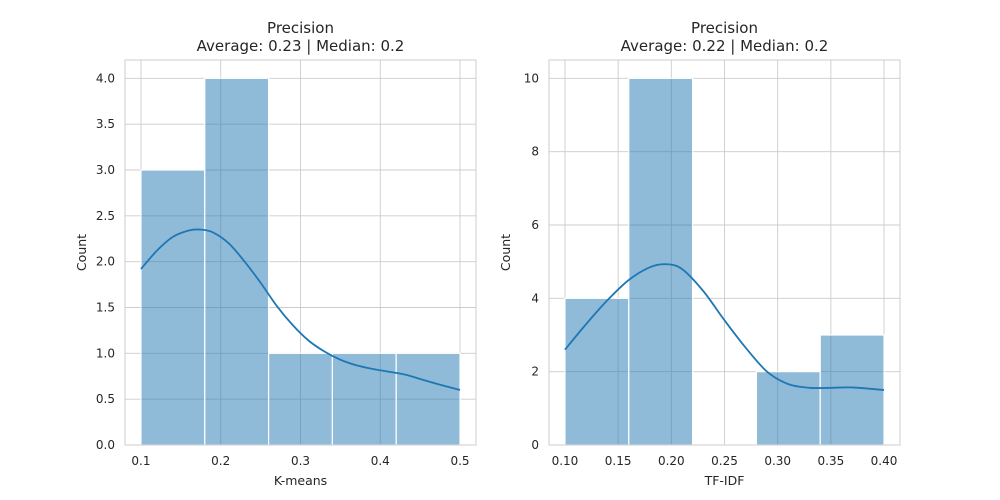  Describe the element at coordinates (105, 170) in the screenshot. I see `y-tick-label-kmeans: 3.0` at that location.